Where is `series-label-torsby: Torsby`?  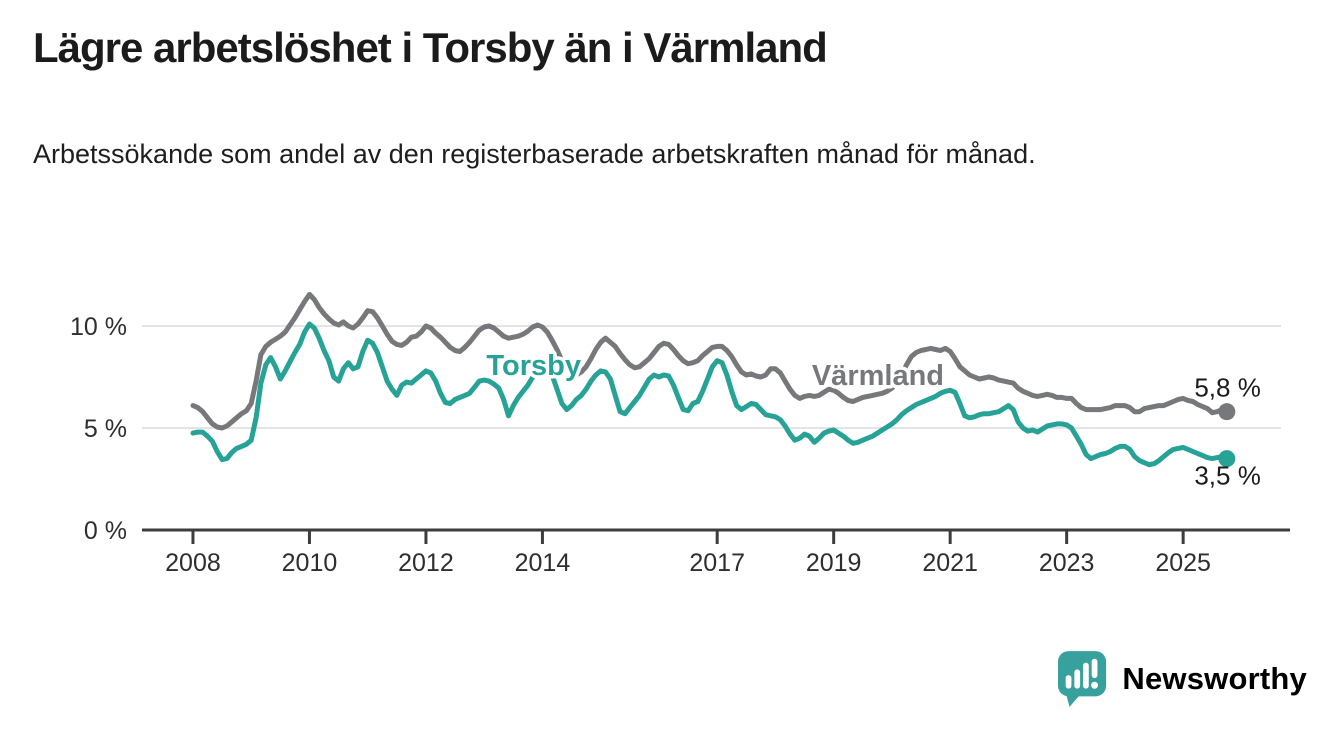
series-label-torsby: Torsby is located at coordinates (533, 366).